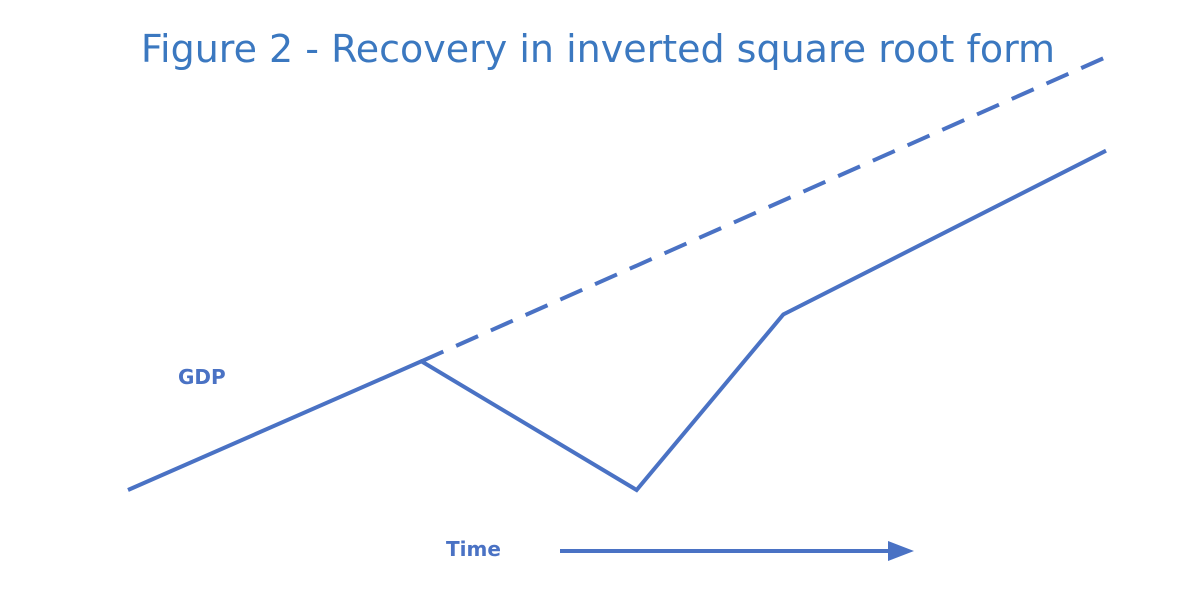  Describe the element at coordinates (473, 549) in the screenshot. I see `time-label: Time` at that location.